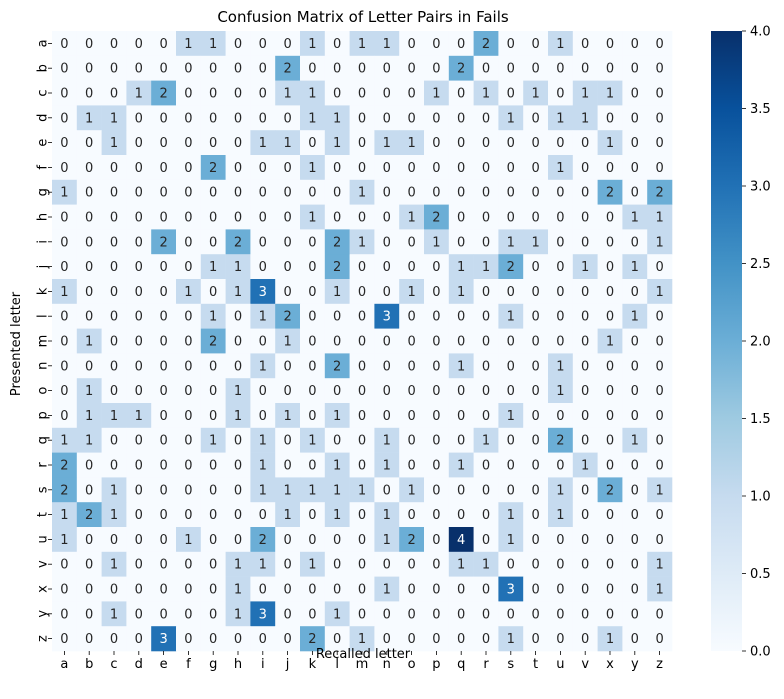 This screenshot has width=784, height=699. What do you see at coordinates (213, 664) in the screenshot?
I see `x-tick-label: g` at bounding box center [213, 664].